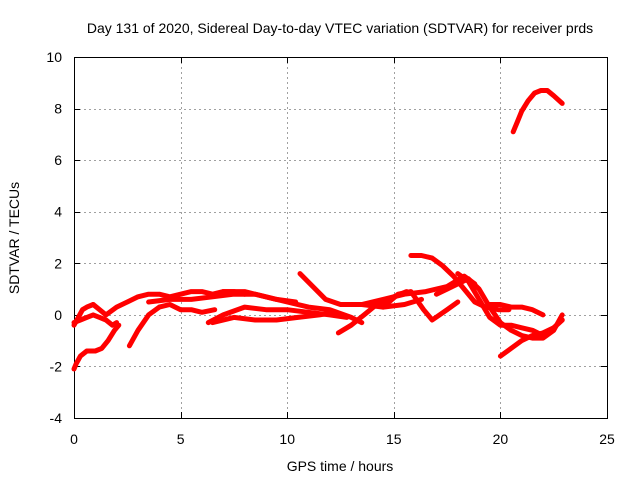 Image resolution: width=640 pixels, height=480 pixels. I want to click on x-tick-label: 0, so click(74, 439).